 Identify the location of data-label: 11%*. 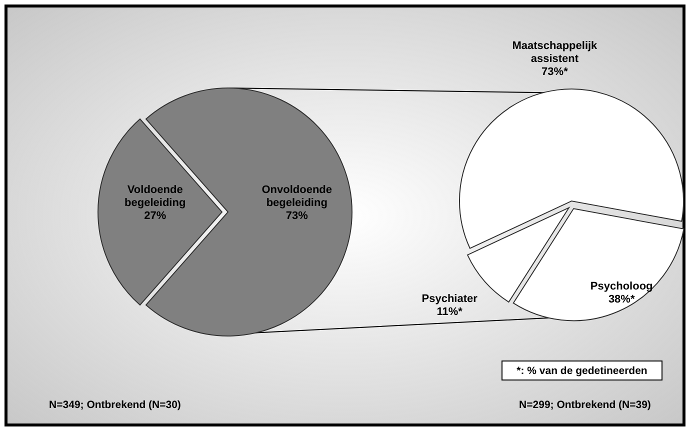
(450, 312).